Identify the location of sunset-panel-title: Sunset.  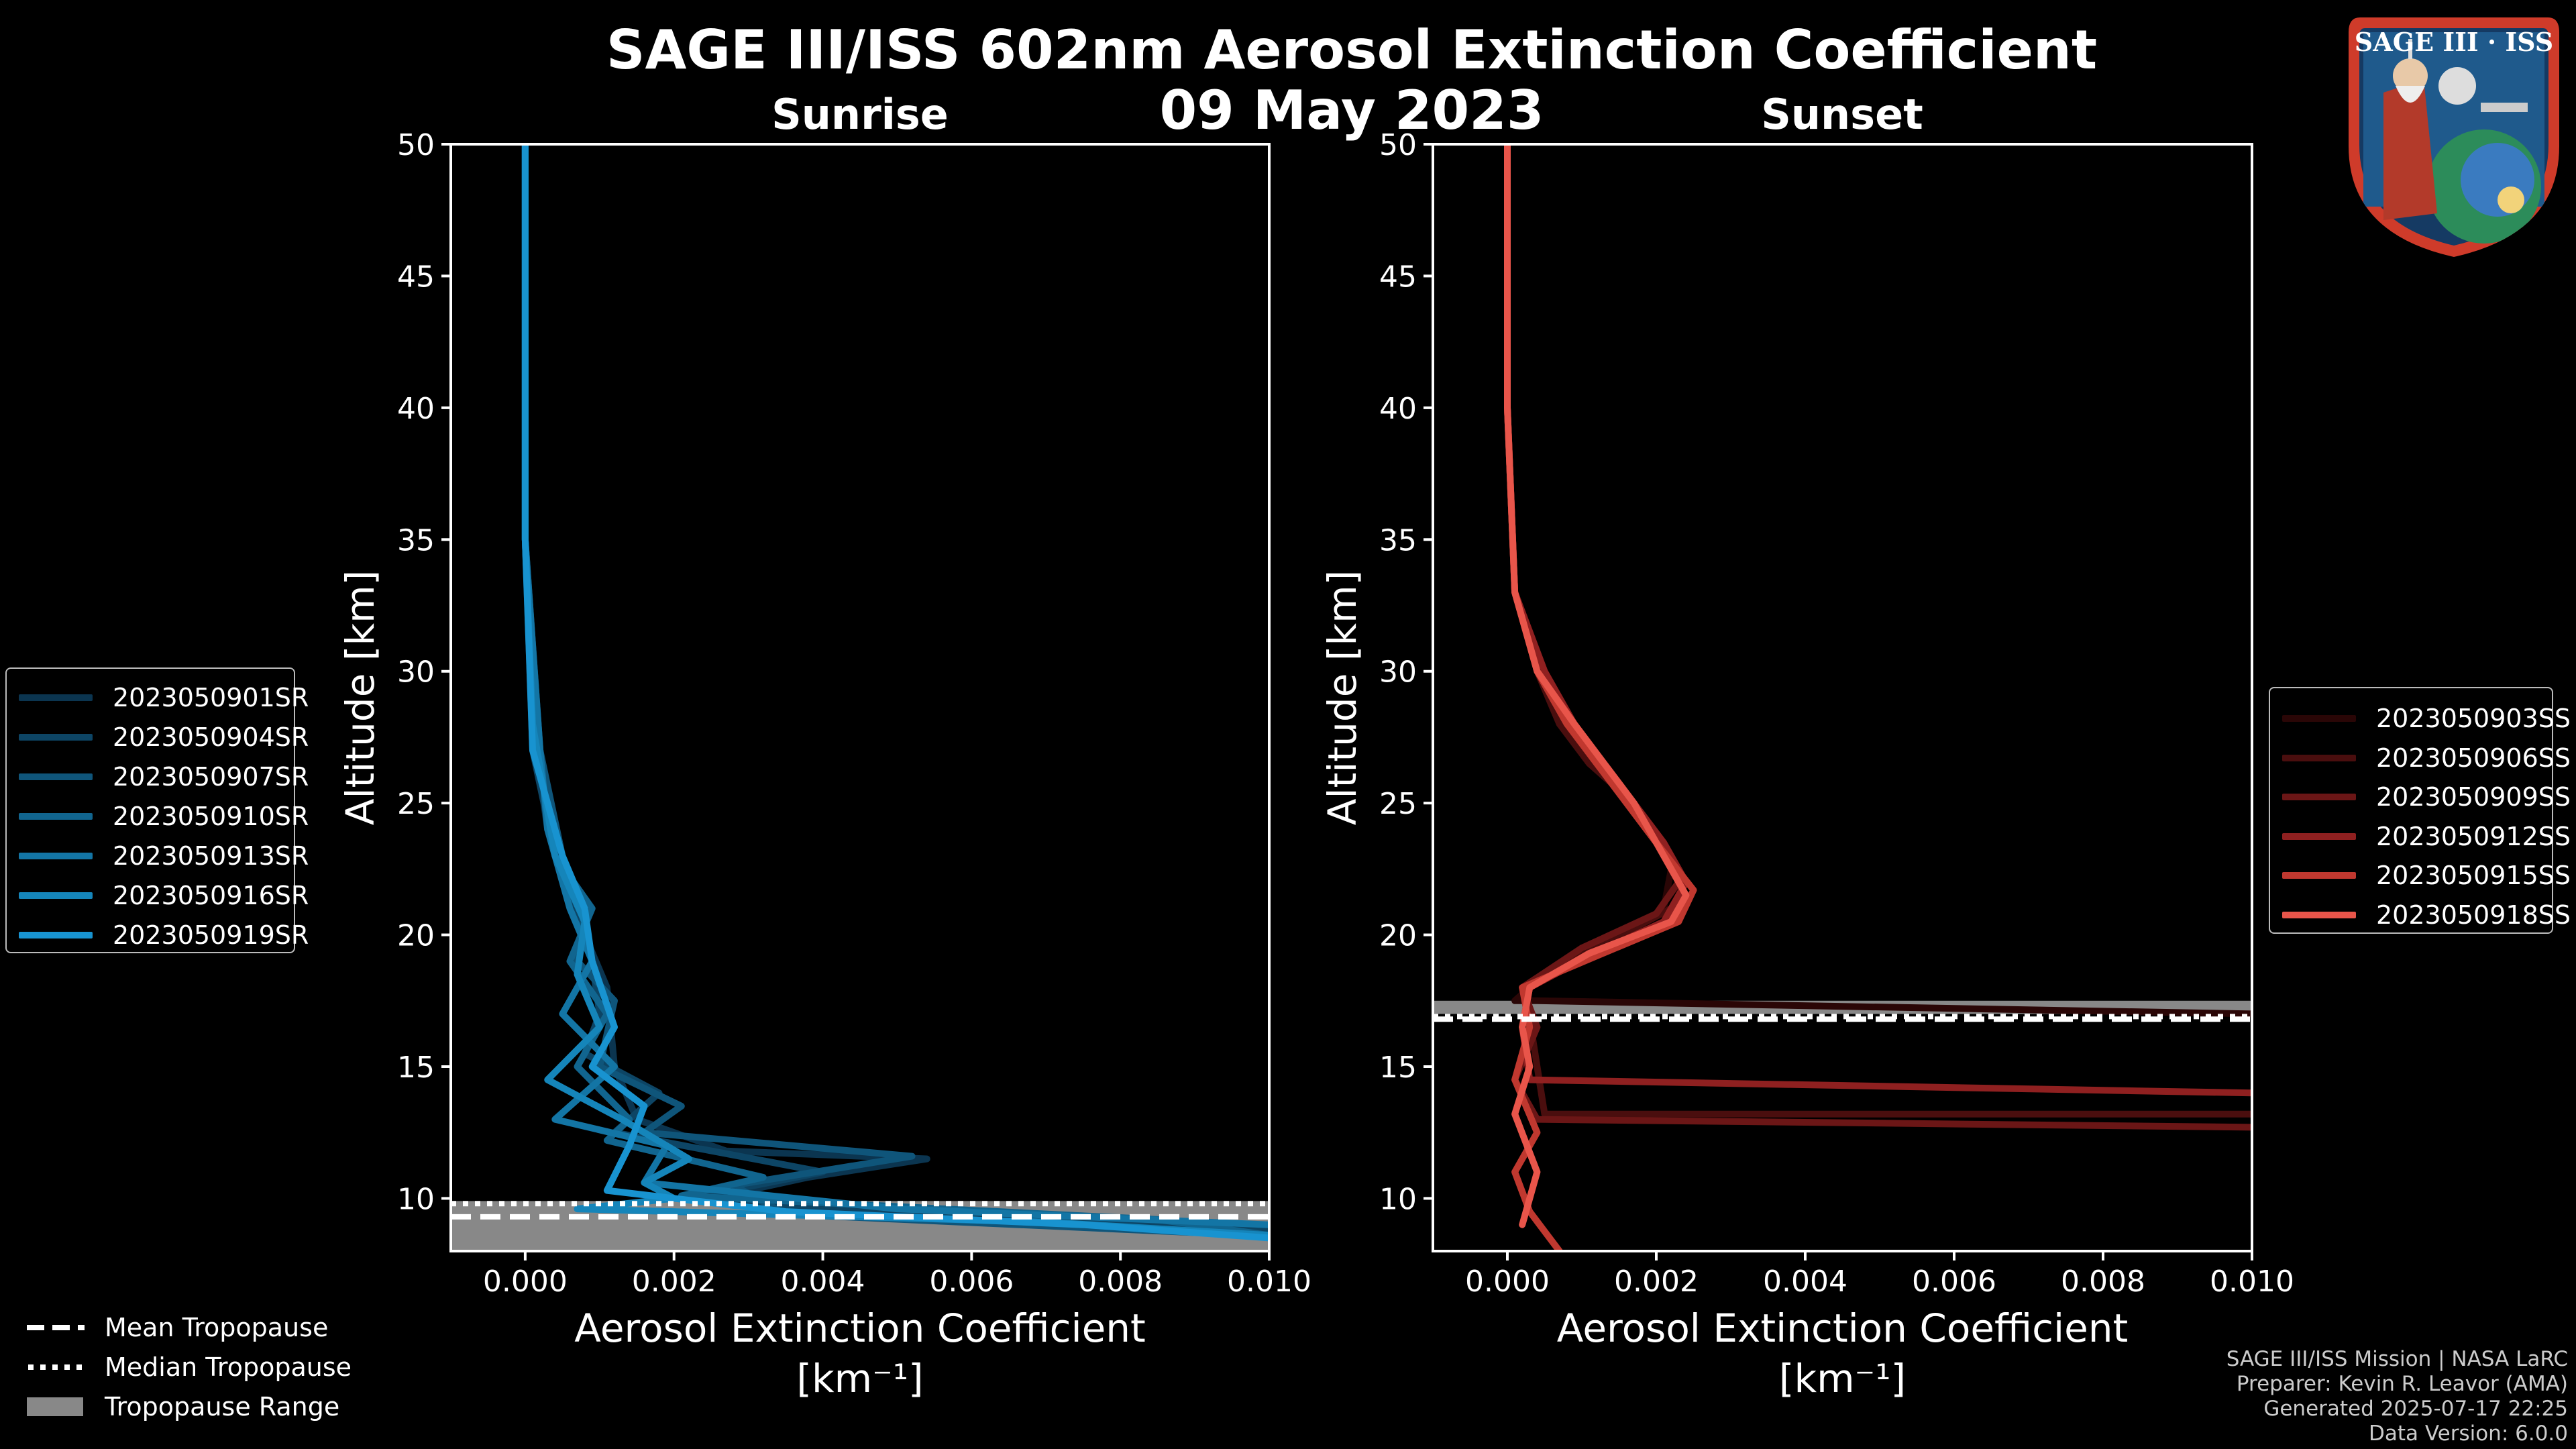
(1842, 114).